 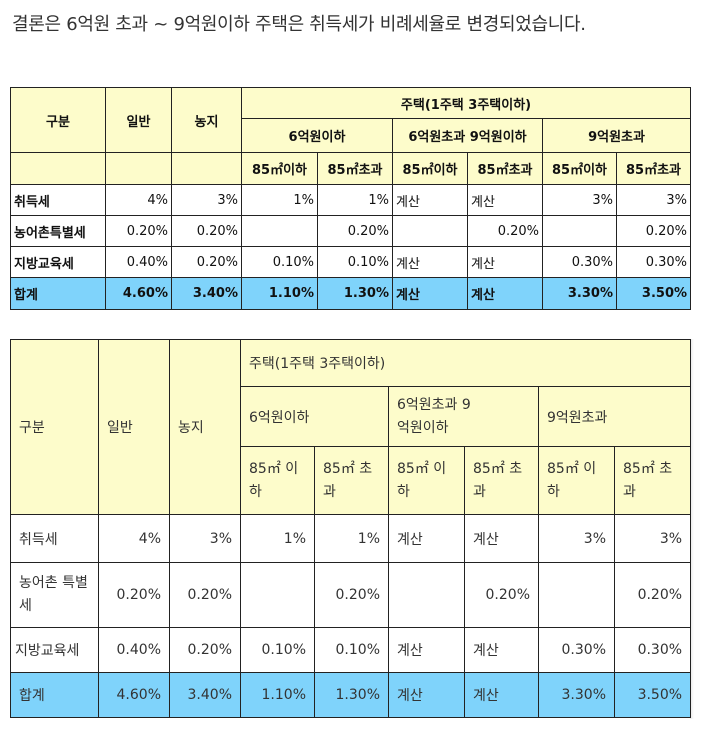 I want to click on table-shadow, so click(x=692, y=529).